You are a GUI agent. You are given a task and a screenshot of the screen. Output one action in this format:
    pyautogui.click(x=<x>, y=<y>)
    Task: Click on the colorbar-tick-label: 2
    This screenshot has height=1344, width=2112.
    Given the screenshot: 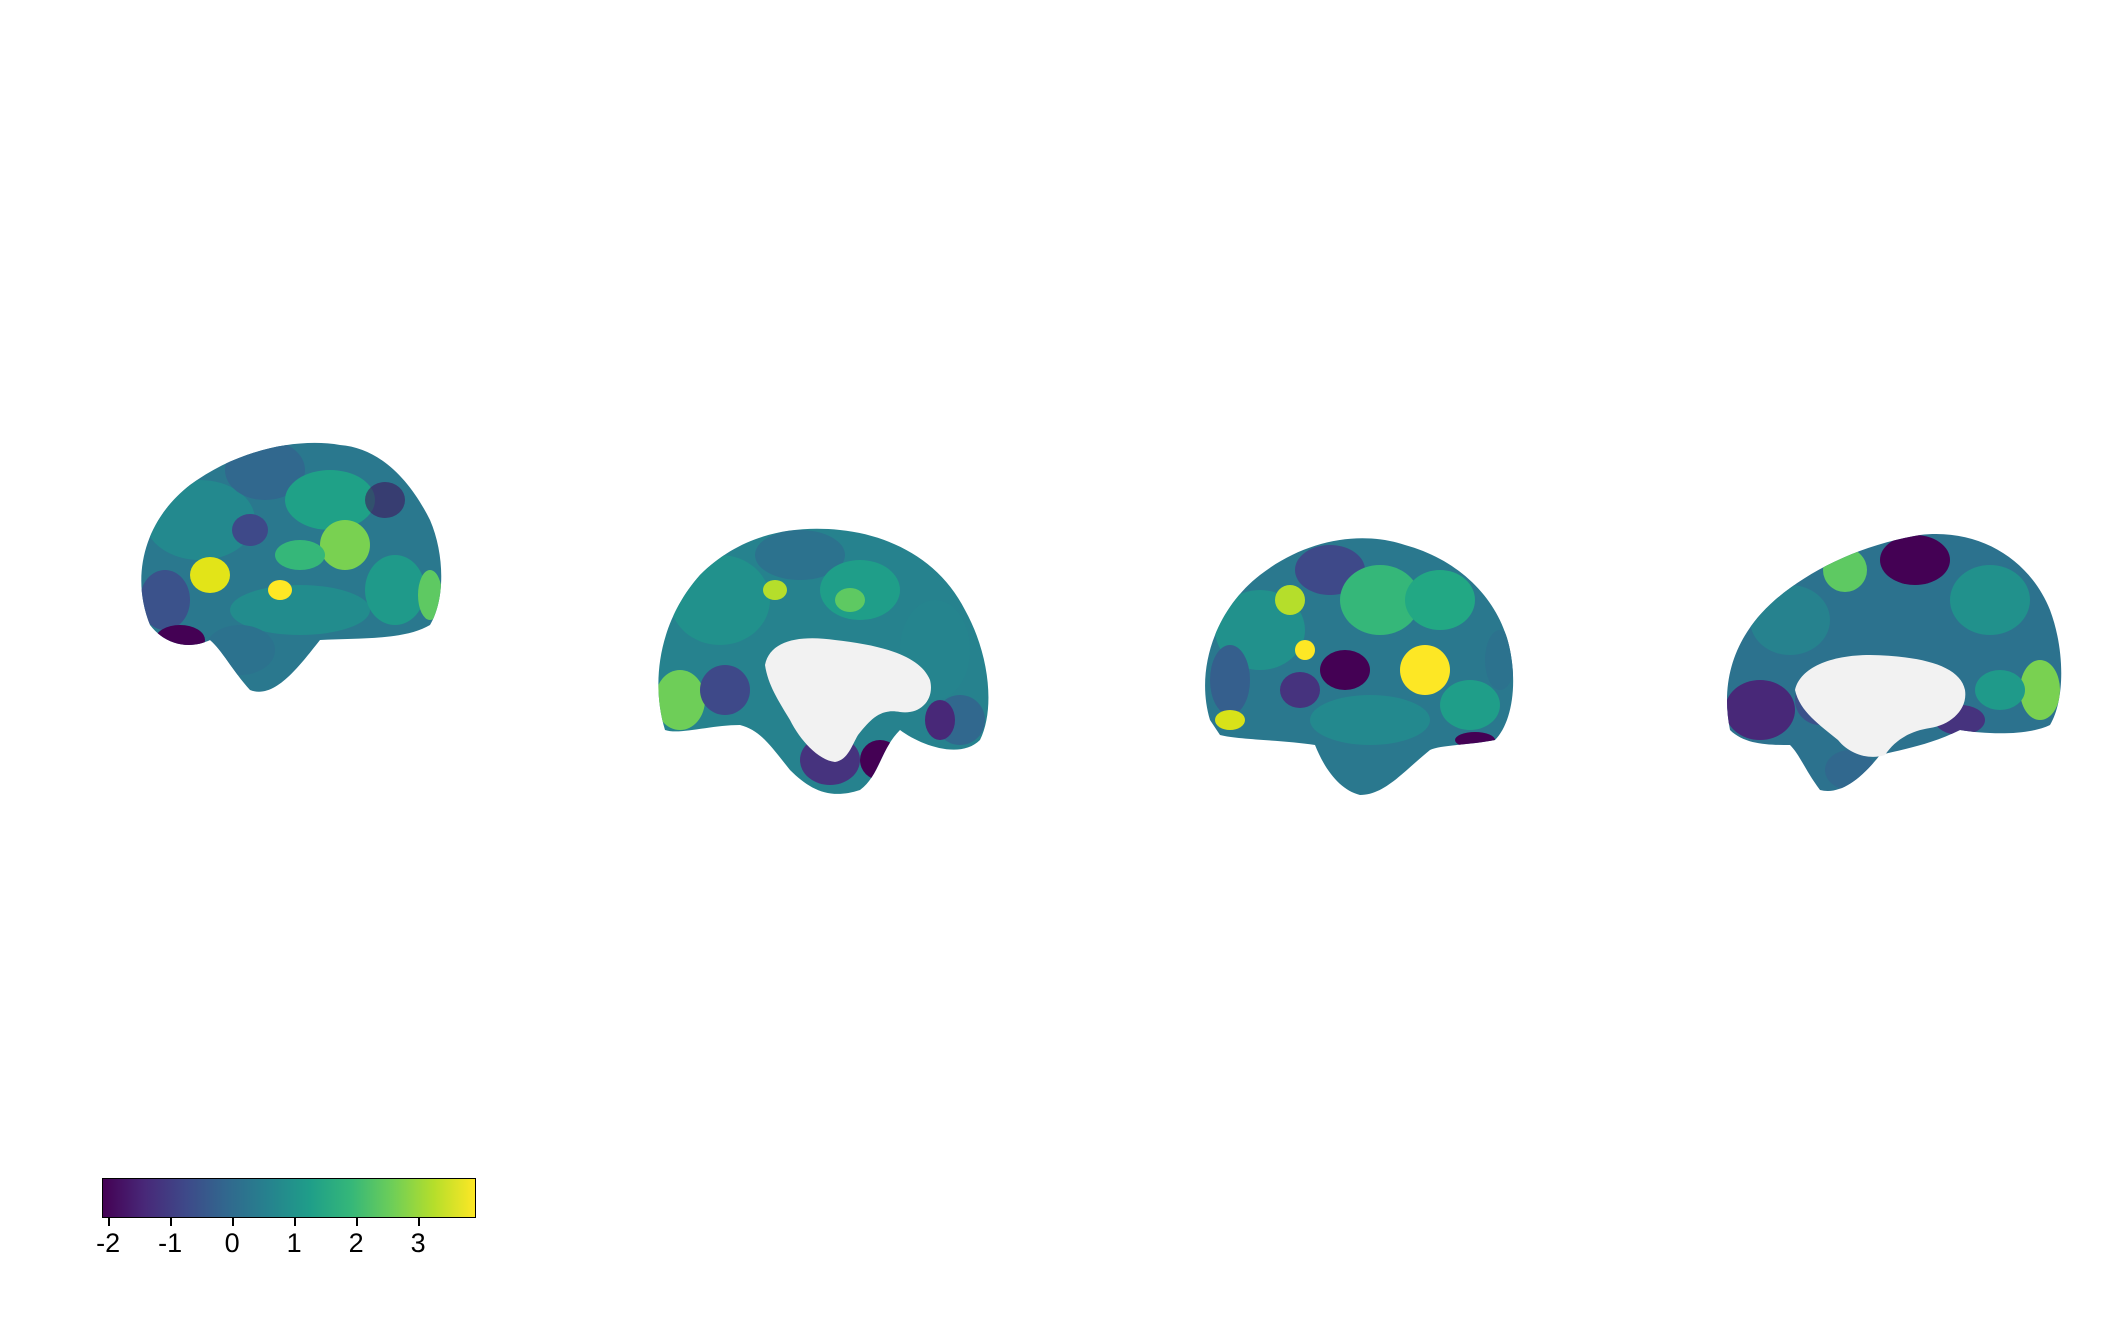 What is the action you would take?
    pyautogui.click(x=356, y=1243)
    